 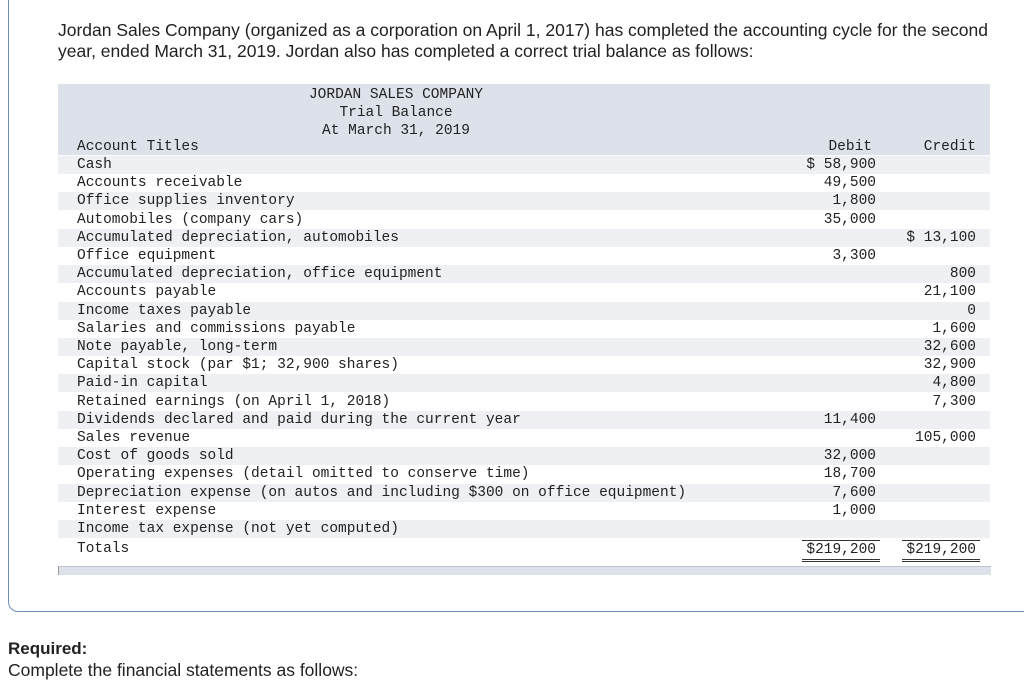 I want to click on row-account: Income tax expense (not yet computed), so click(x=238, y=529).